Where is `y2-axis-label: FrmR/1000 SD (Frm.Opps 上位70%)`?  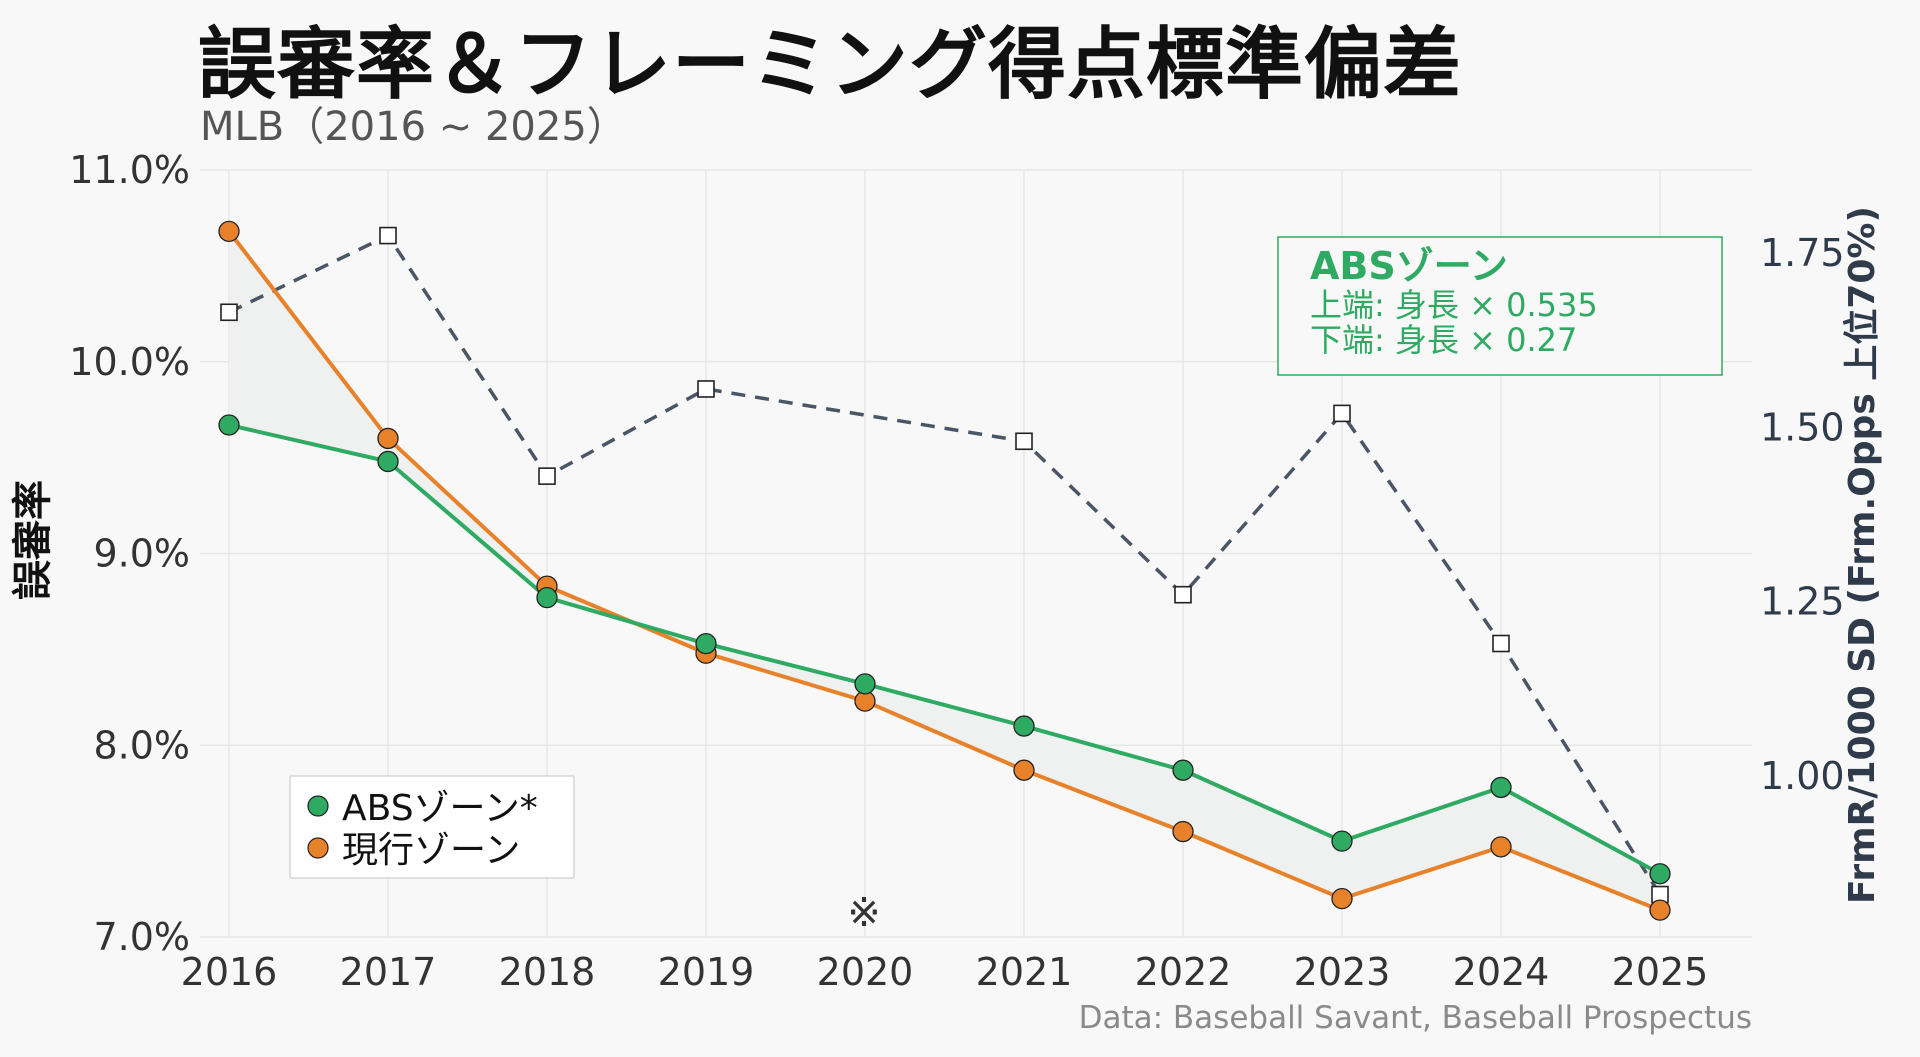 y2-axis-label: FrmR/1000 SD (Frm.Opps 上位70%) is located at coordinates (1862, 555).